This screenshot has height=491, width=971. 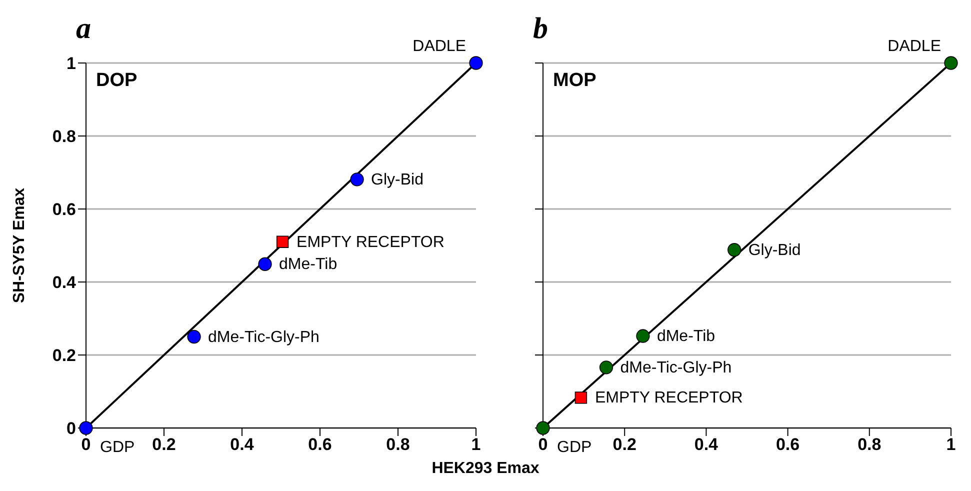 I want to click on y-axis-title: SH-SY5Y Emax, so click(x=19, y=246).